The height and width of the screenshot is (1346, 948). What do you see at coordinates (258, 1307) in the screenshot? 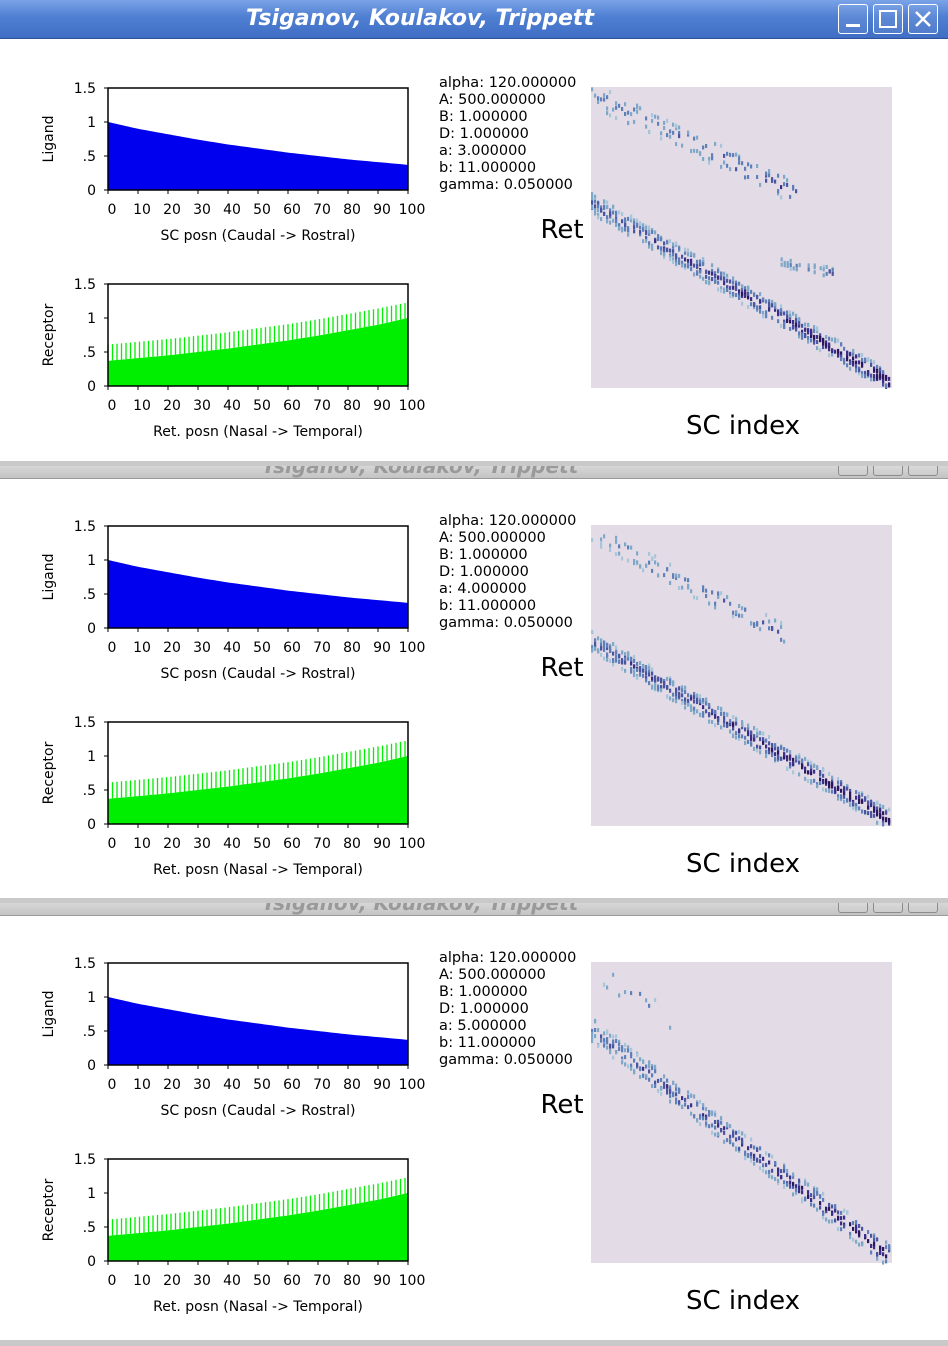
I see `x-axis-label: Ret. posn (Nasal -> Temporal)` at bounding box center [258, 1307].